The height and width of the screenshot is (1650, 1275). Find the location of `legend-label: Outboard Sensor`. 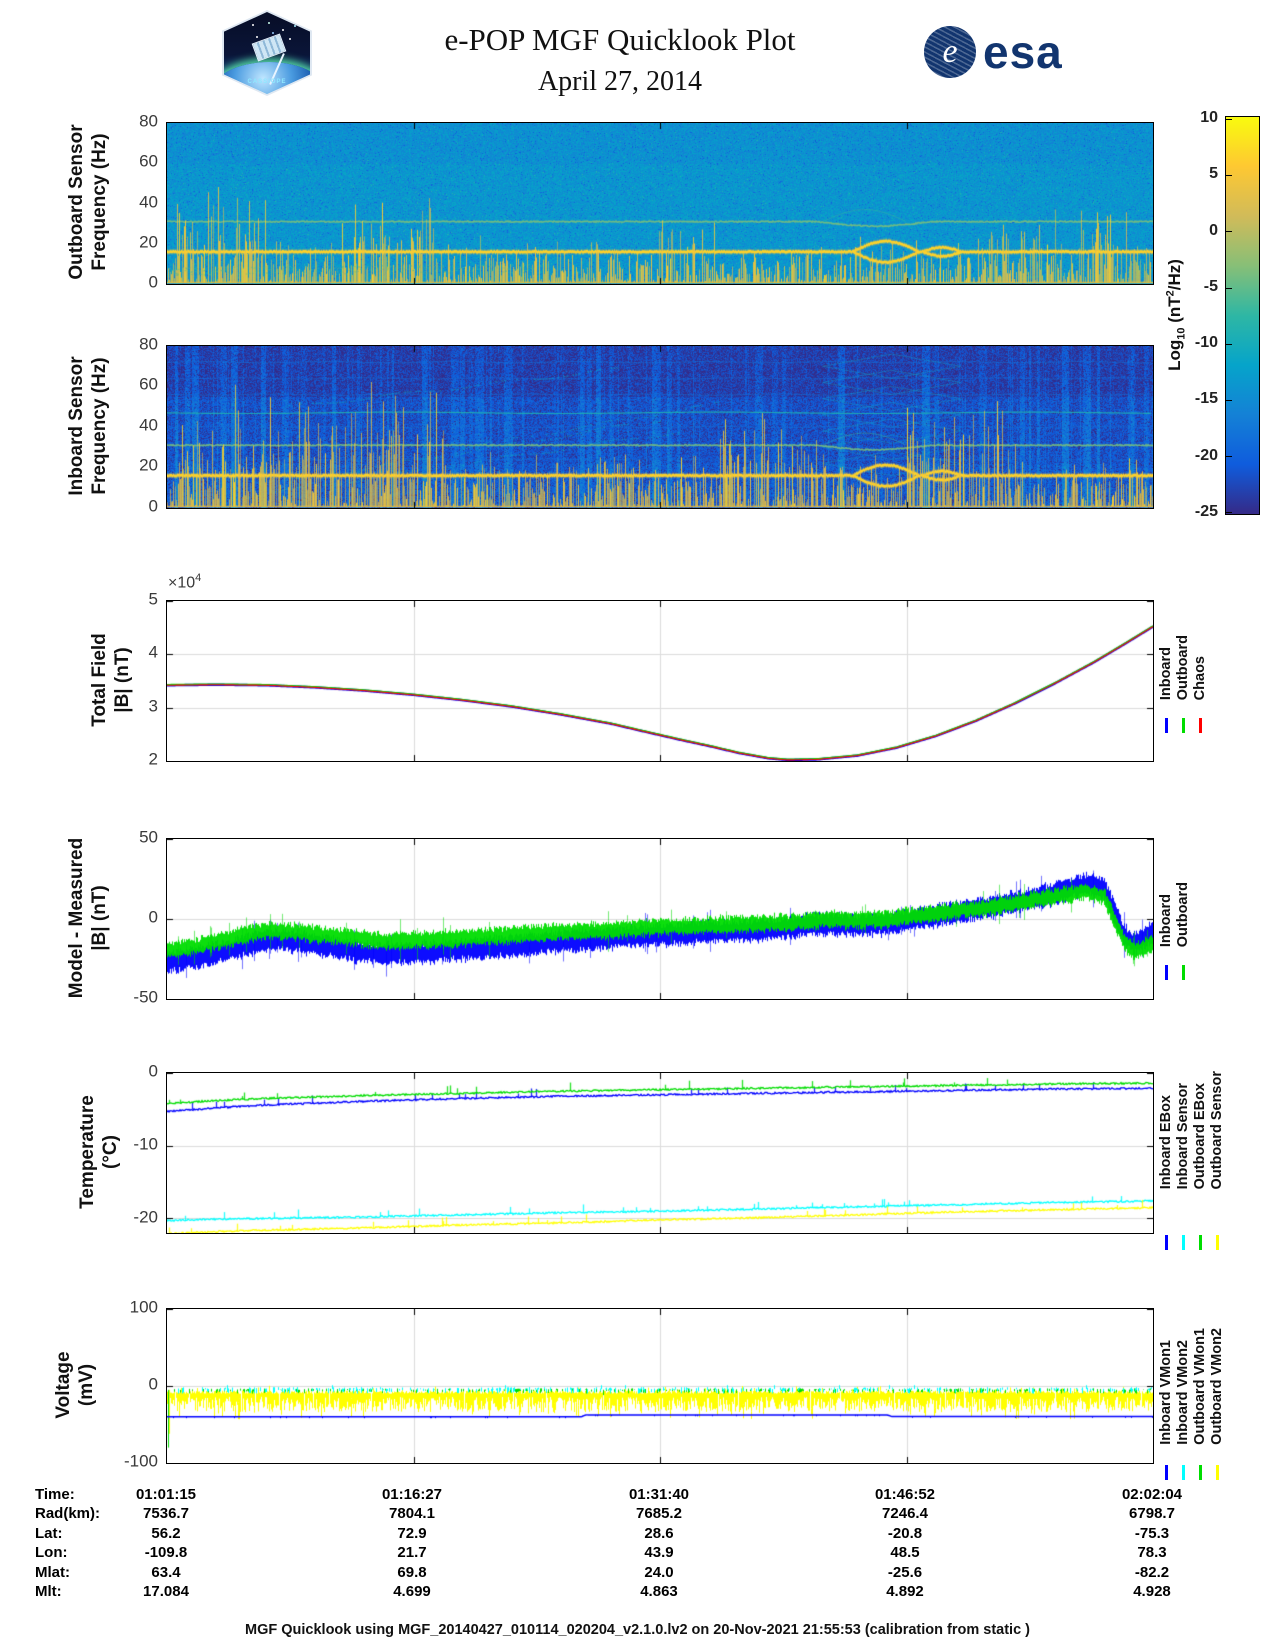

legend-label: Outboard Sensor is located at coordinates (1217, 1129).